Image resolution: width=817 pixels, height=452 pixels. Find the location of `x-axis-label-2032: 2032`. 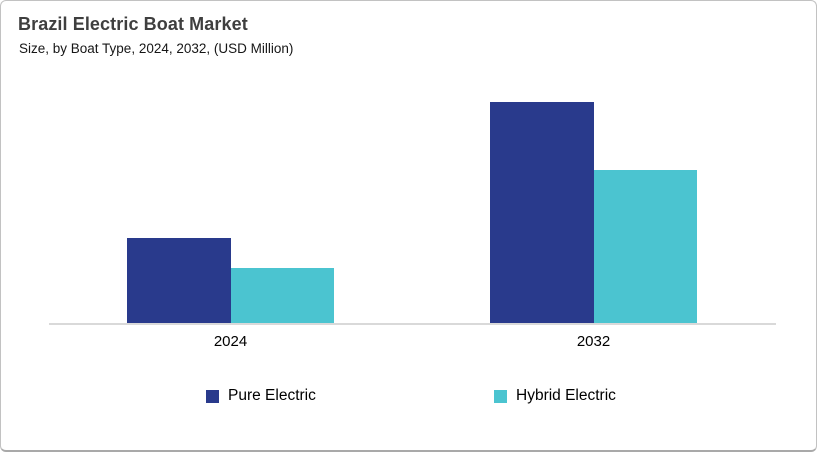

x-axis-label-2032: 2032 is located at coordinates (593, 341).